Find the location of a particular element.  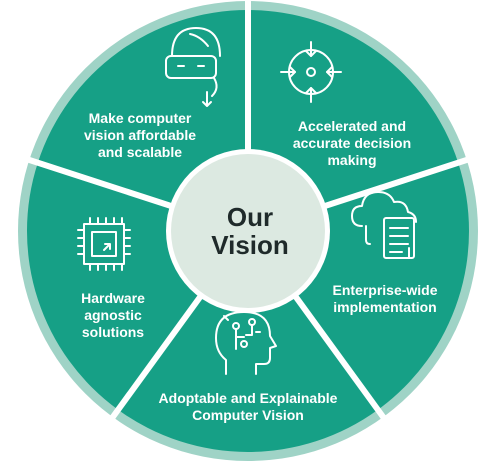

segment-4-line-0: Hardware is located at coordinates (113, 298).